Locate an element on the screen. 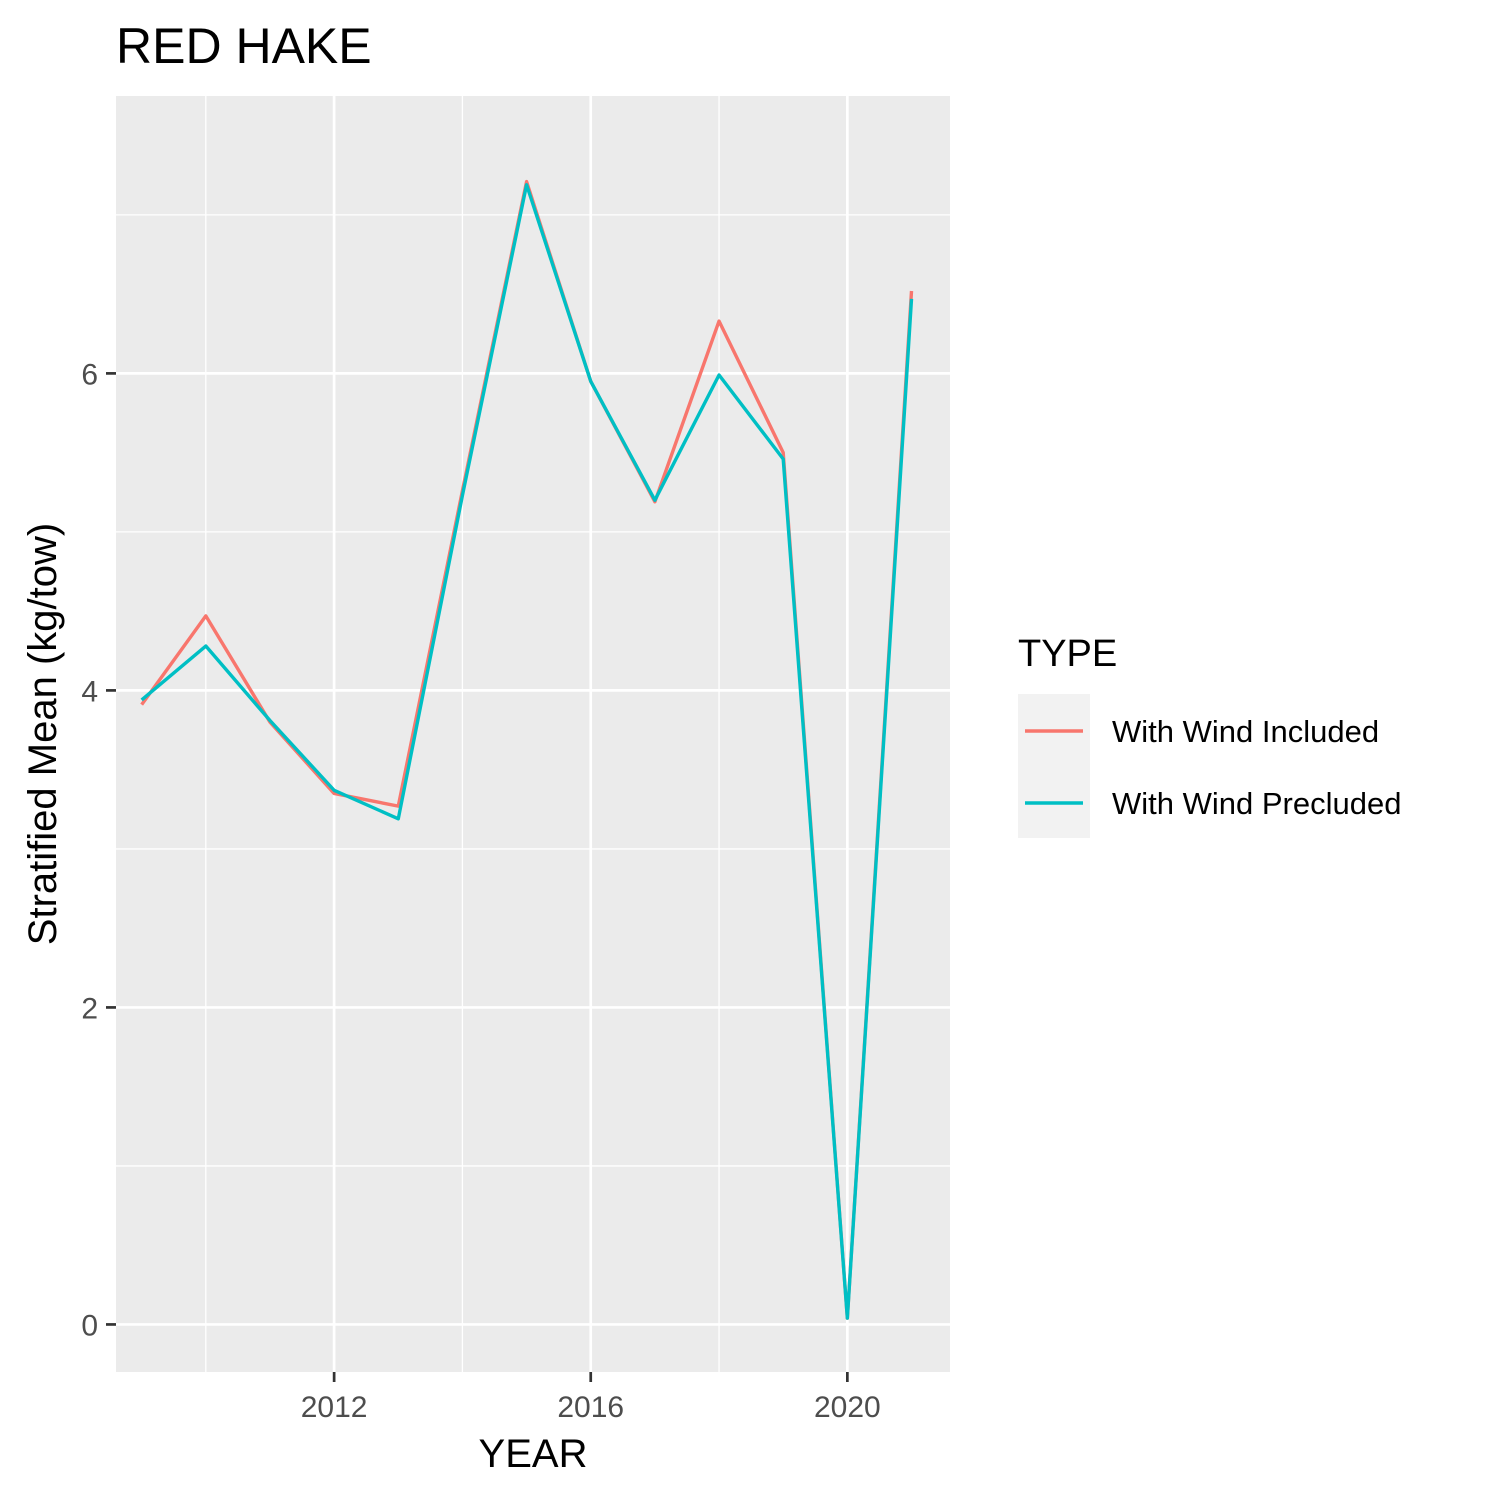 The width and height of the screenshot is (1500, 1500). y-tick-label: 0 is located at coordinates (89, 1325).